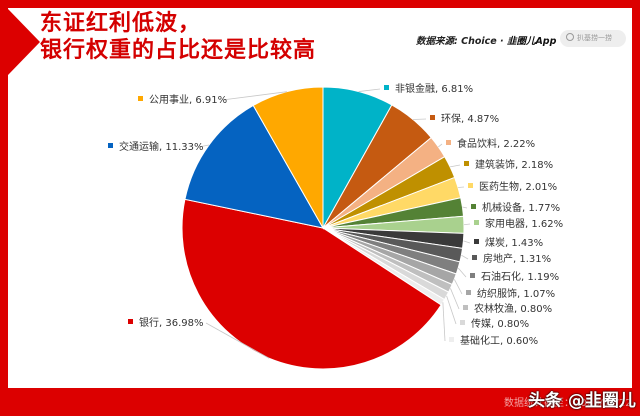 The height and width of the screenshot is (416, 640). I want to click on search-placeholder: 扒基捞一捞, so click(594, 38).